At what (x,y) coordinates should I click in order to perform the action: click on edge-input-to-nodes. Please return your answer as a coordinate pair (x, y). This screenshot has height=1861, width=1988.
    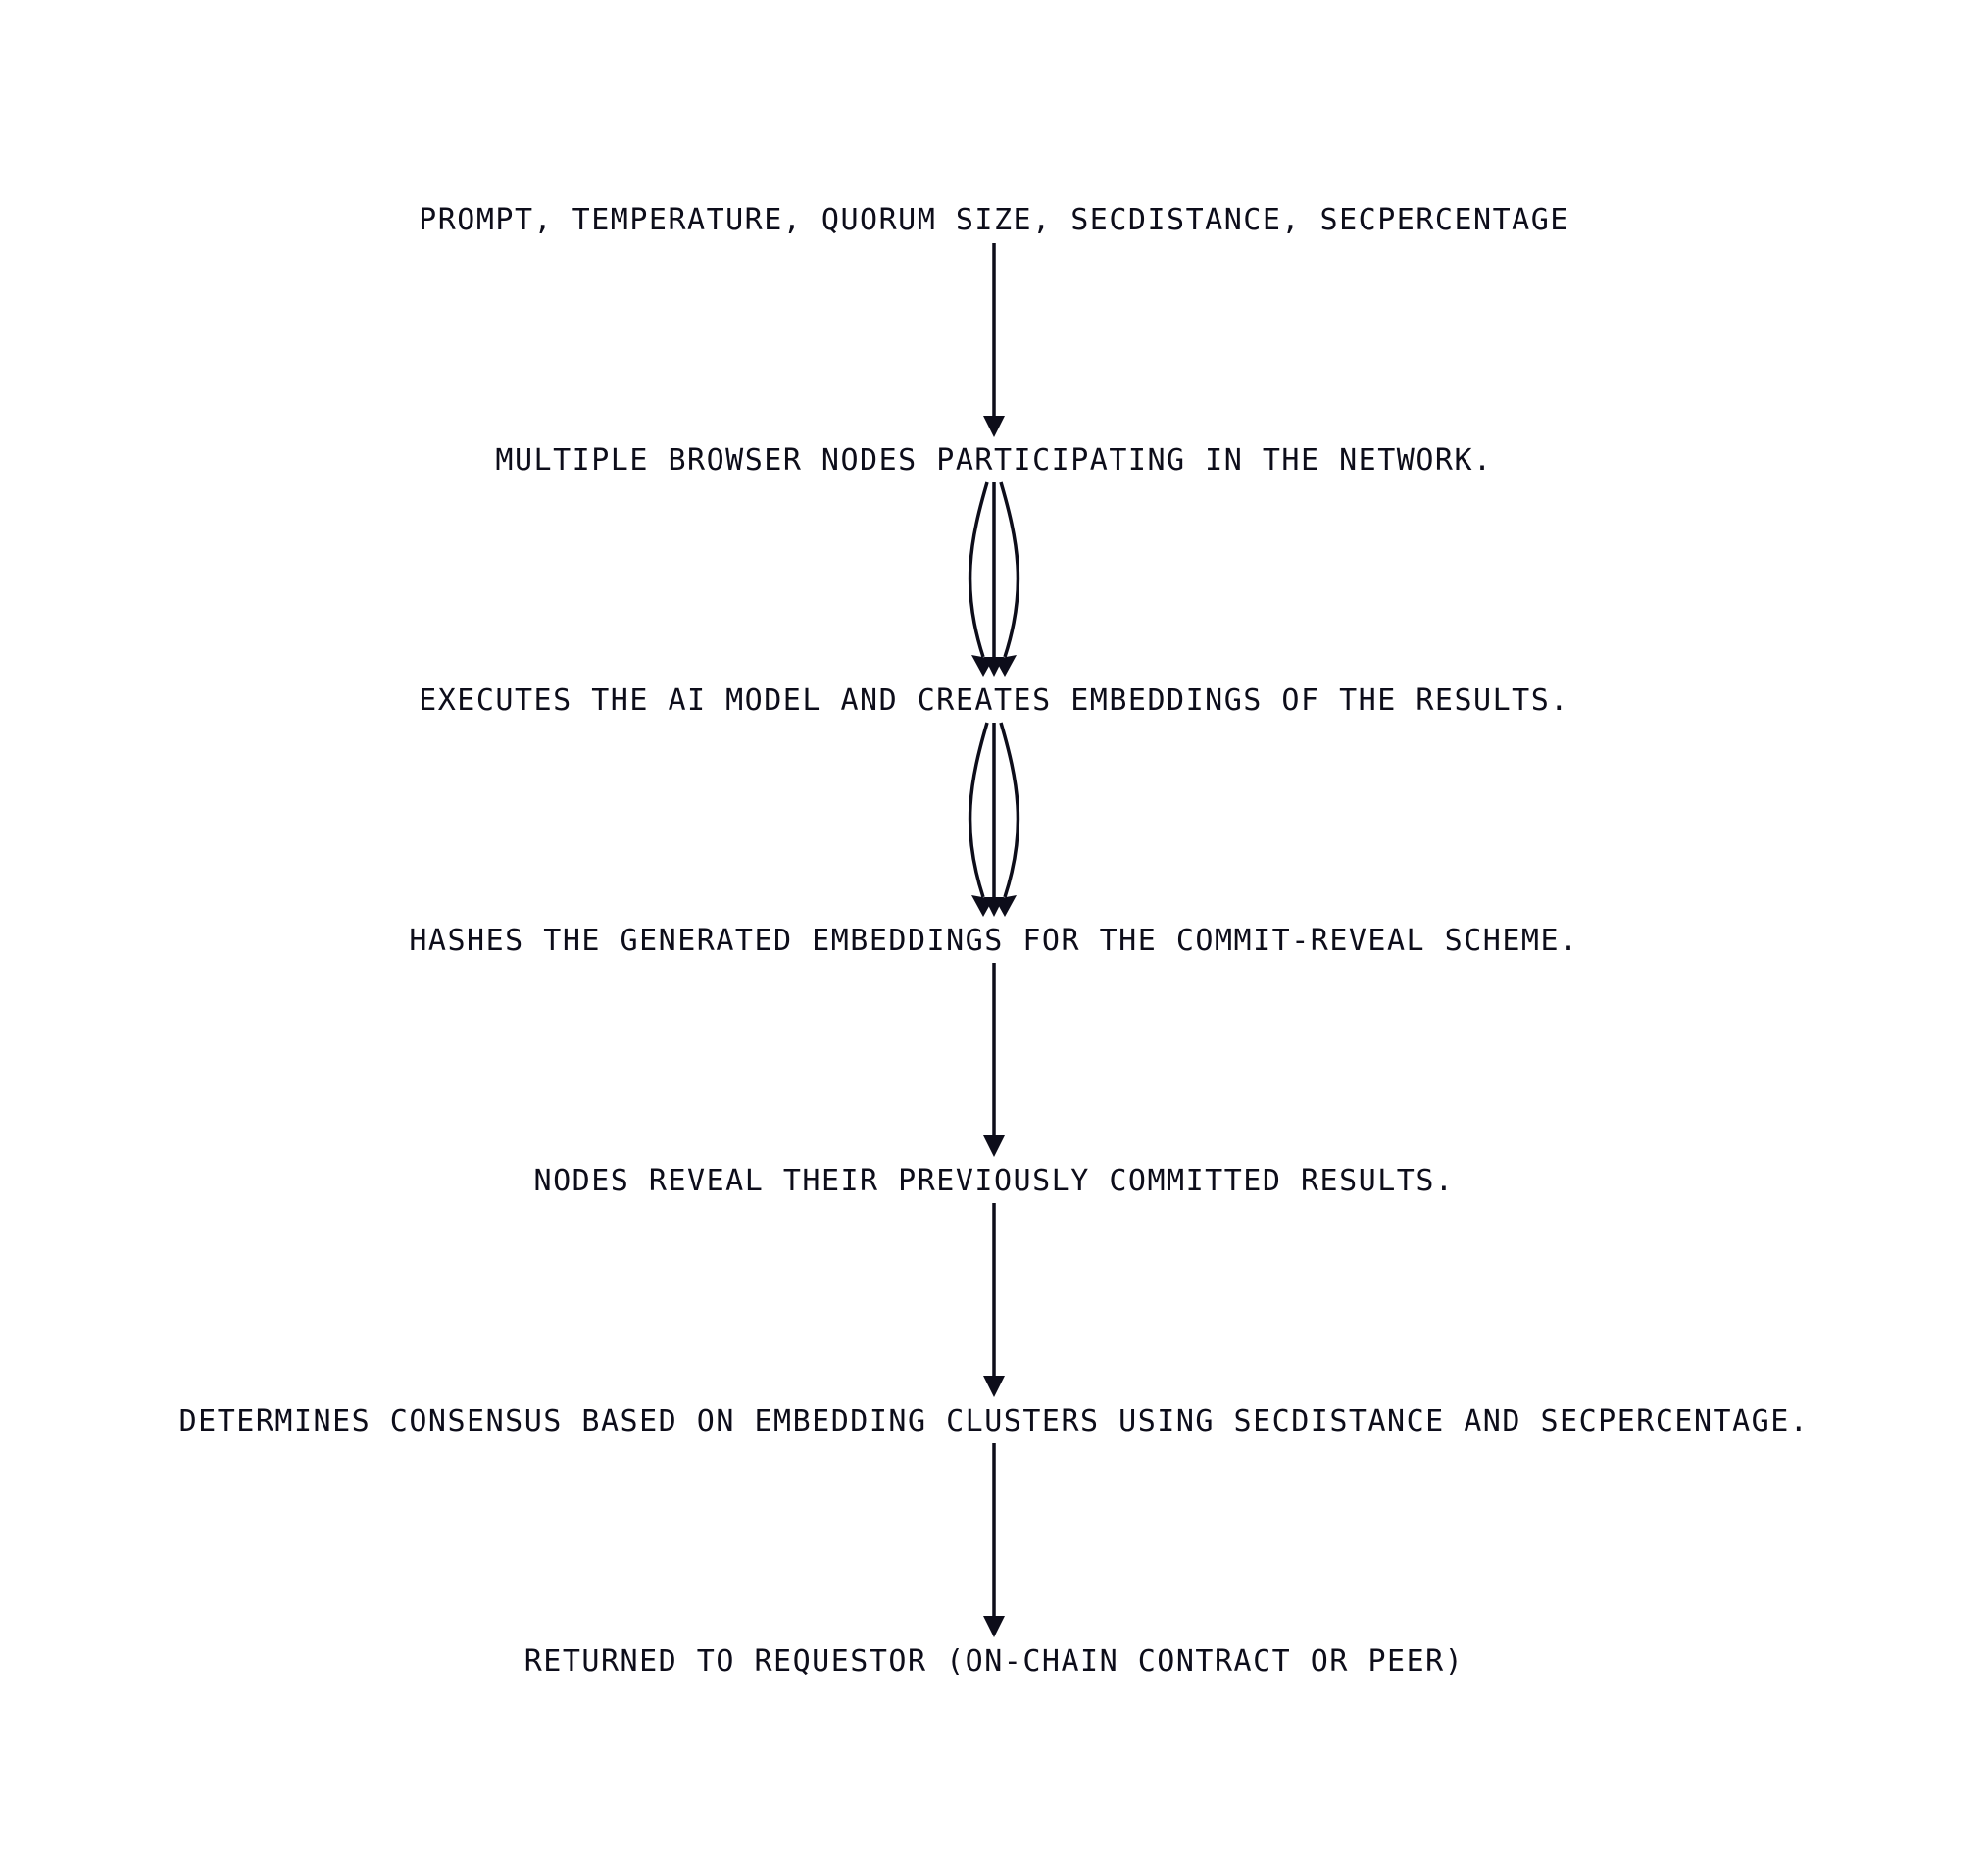
    Looking at the image, I should click on (994, 340).